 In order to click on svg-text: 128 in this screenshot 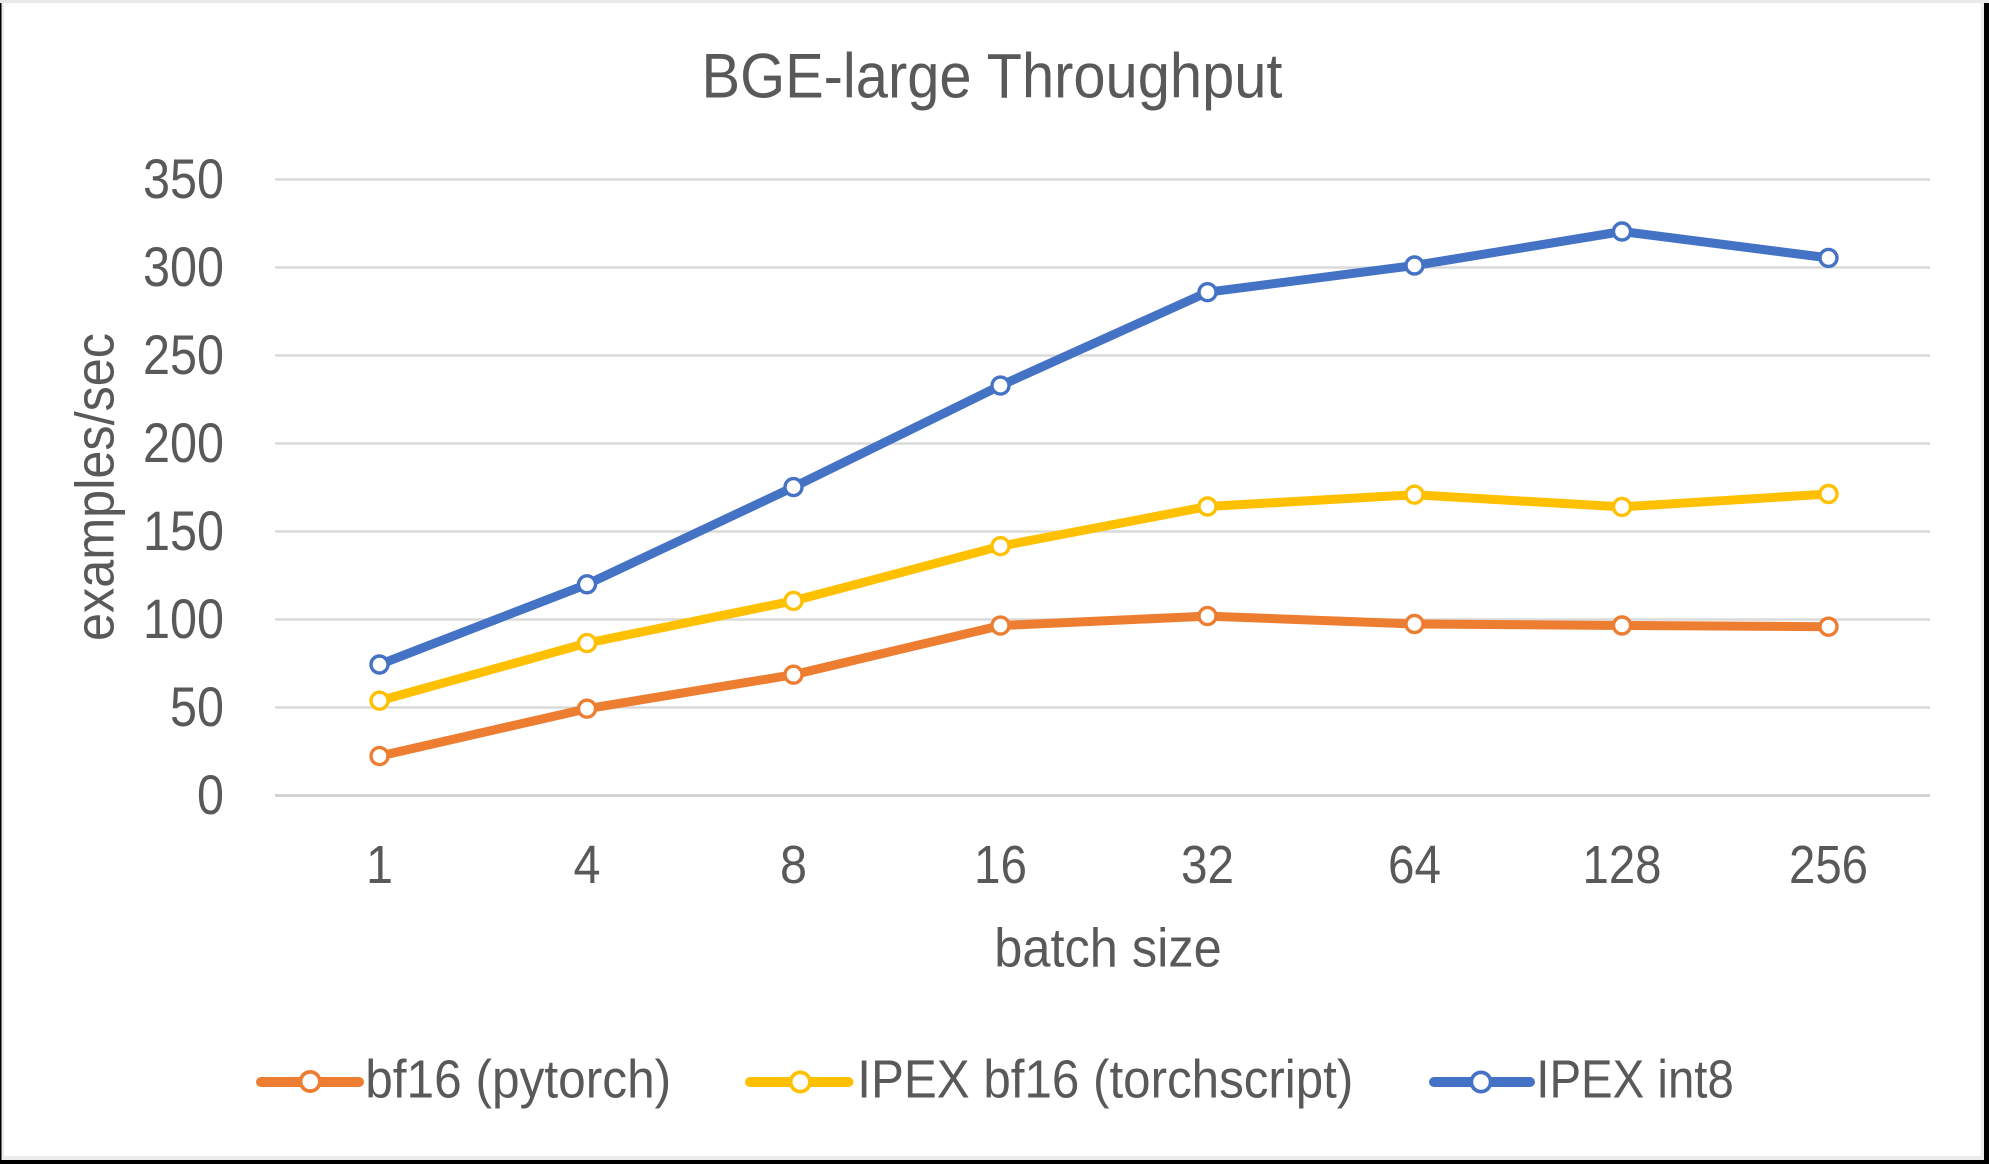, I will do `click(1622, 865)`.